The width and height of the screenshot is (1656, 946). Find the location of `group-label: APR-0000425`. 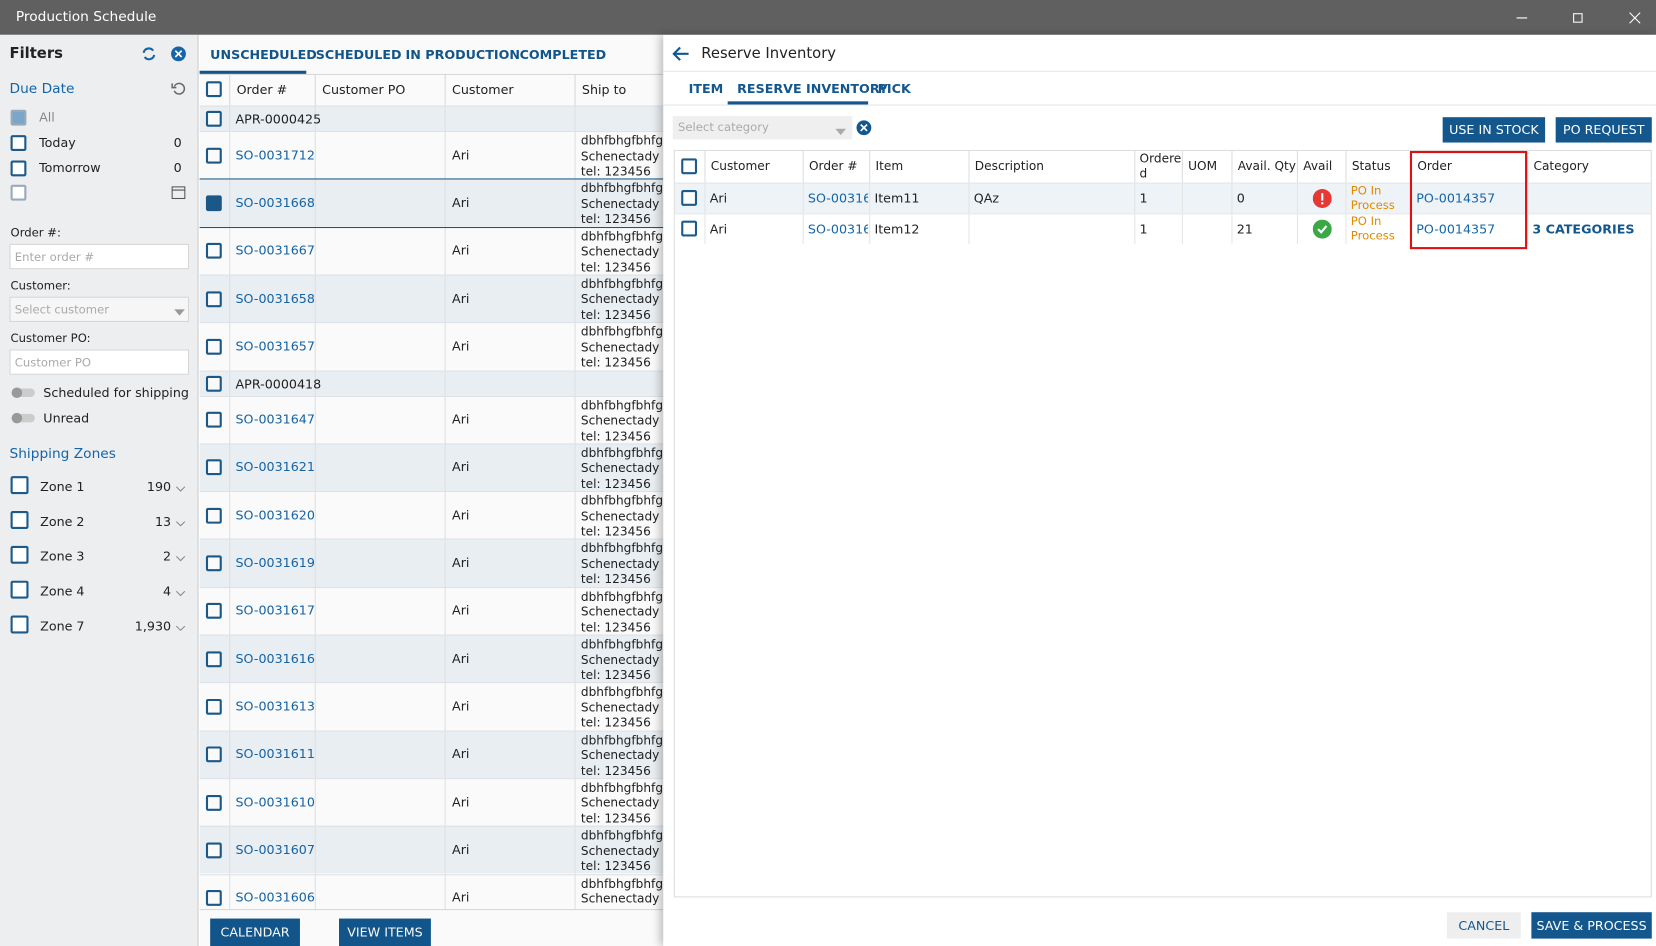

group-label: APR-0000425 is located at coordinates (278, 119).